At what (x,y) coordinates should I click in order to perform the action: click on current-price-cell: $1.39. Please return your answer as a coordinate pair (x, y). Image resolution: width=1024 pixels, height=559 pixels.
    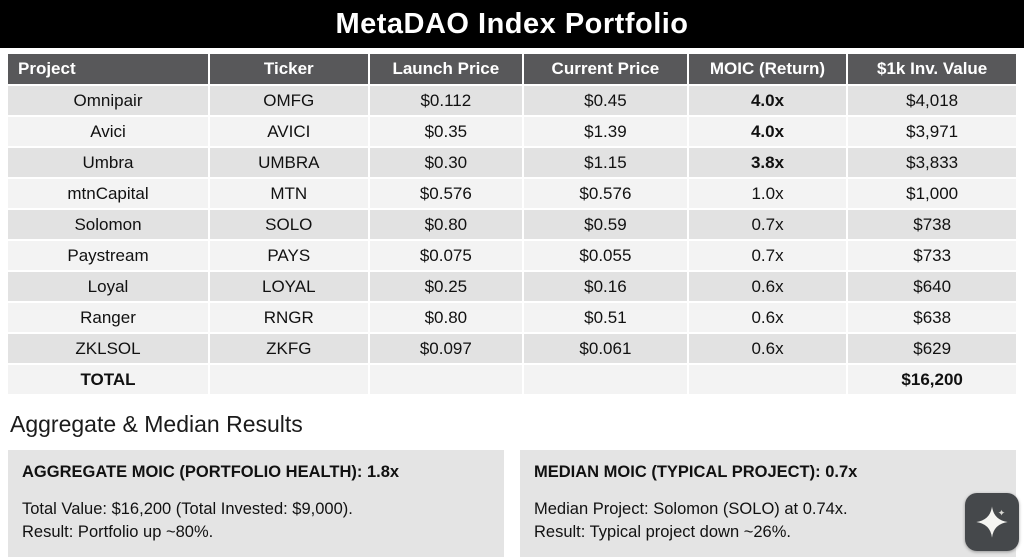
    Looking at the image, I should click on (605, 131).